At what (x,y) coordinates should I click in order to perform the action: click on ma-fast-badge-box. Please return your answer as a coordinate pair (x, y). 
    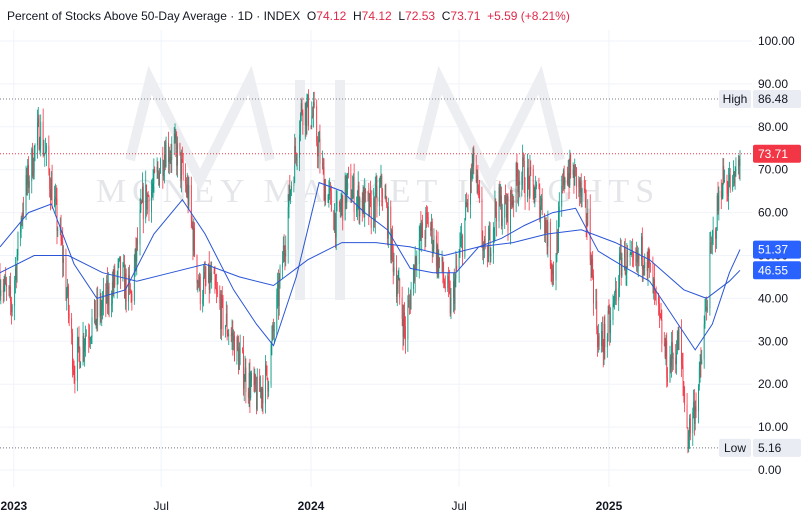
    Looking at the image, I should click on (777, 249).